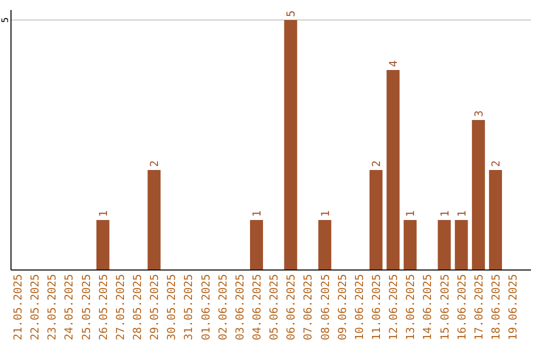  I want to click on x-tick-label: 31.05.2025, so click(189, 307).